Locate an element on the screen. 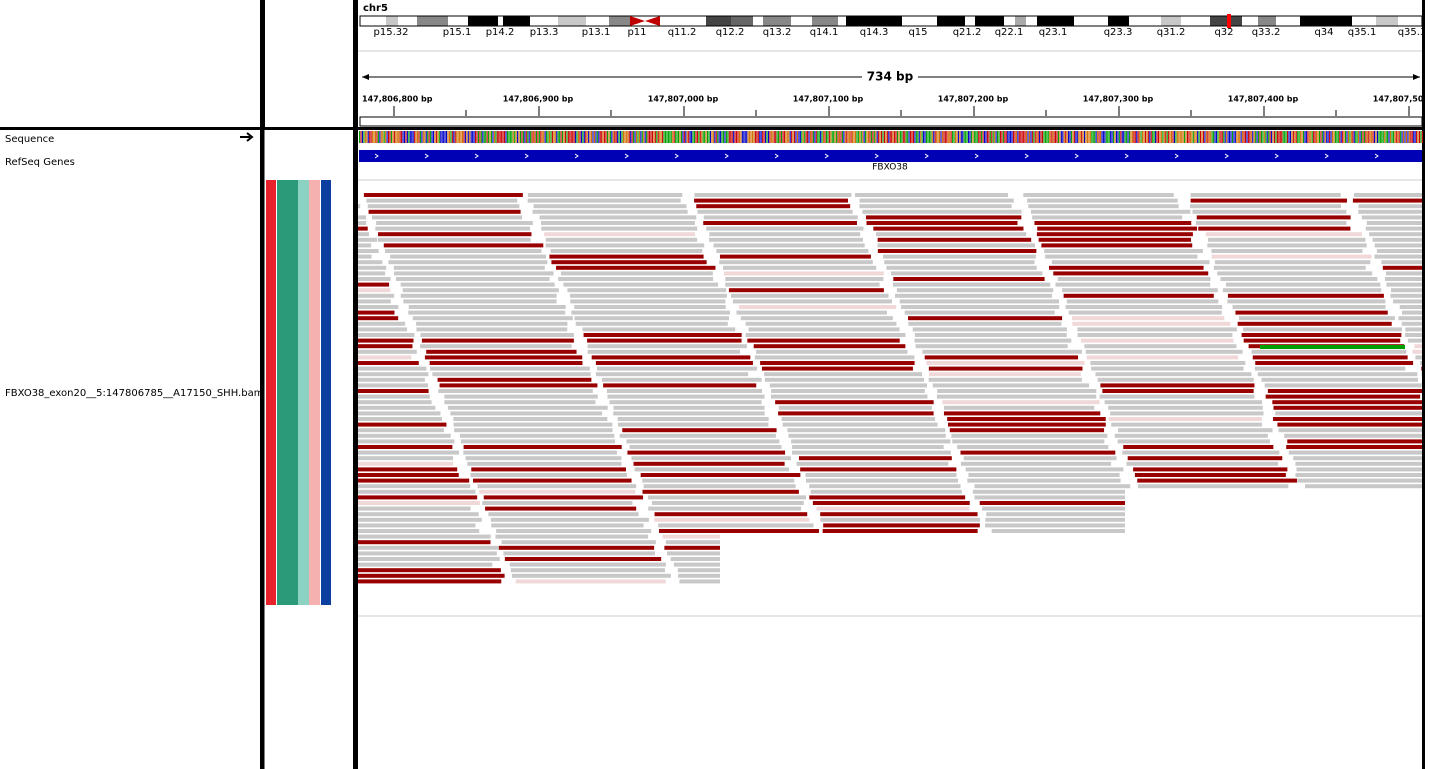  band-label: p15.1 is located at coordinates (457, 32).